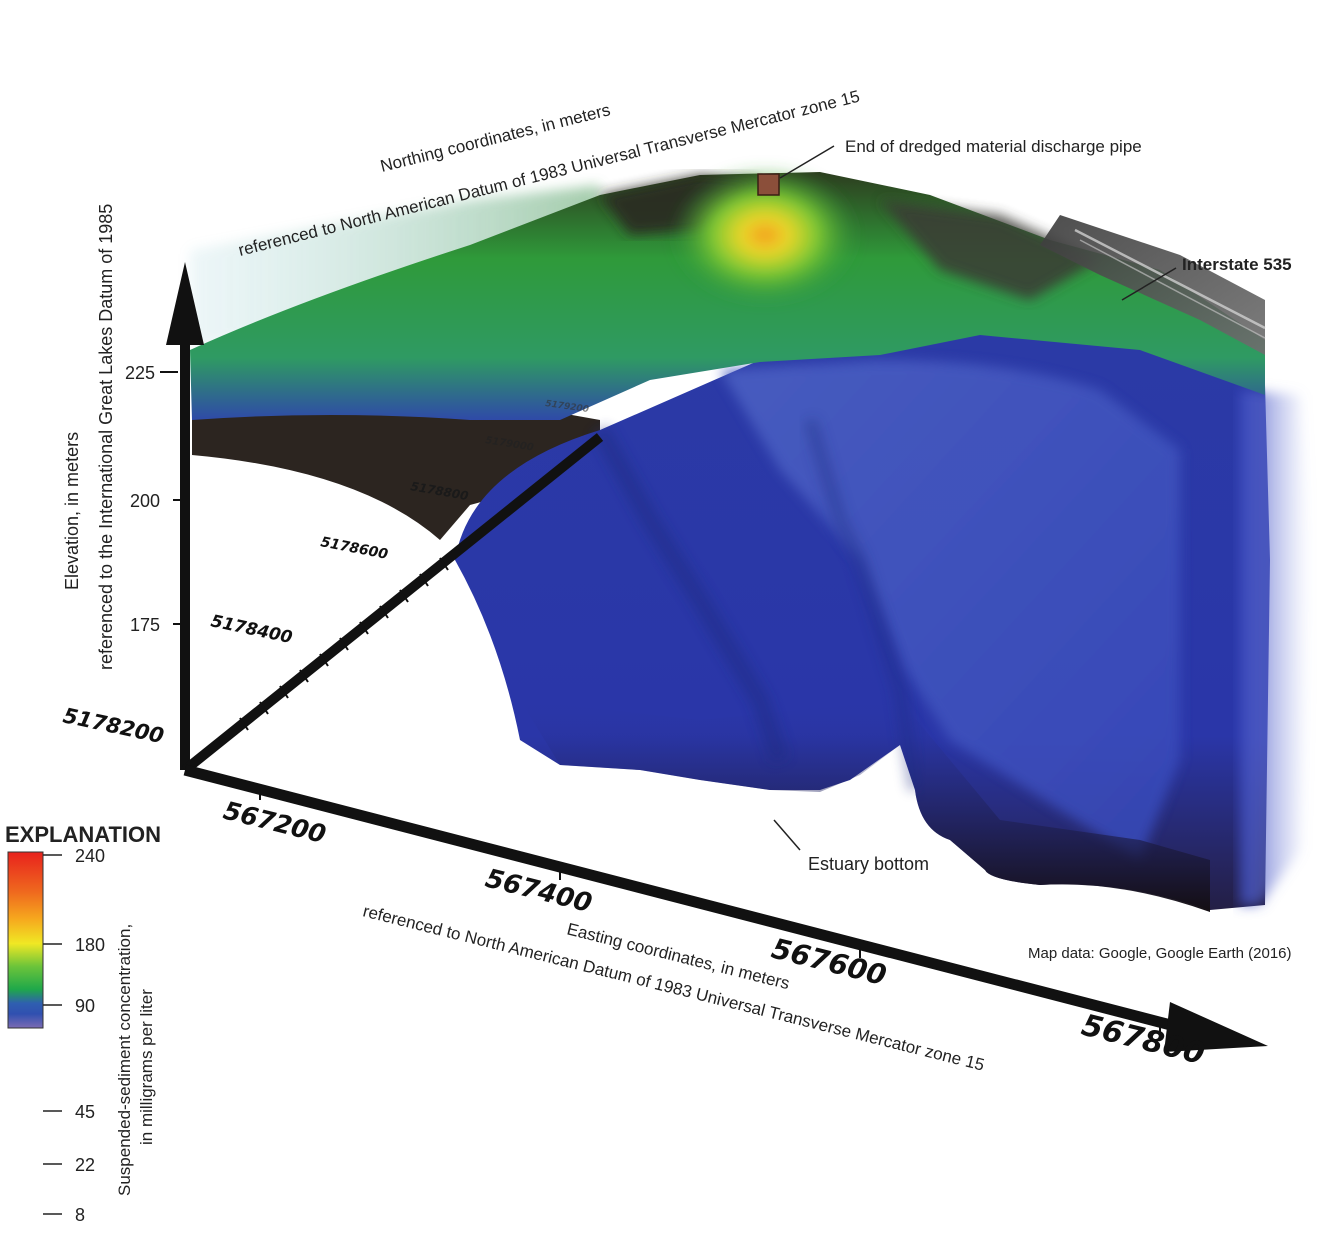 Image resolution: width=1325 pixels, height=1238 pixels. What do you see at coordinates (140, 373) in the screenshot?
I see `elevation-tick-225: 225` at bounding box center [140, 373].